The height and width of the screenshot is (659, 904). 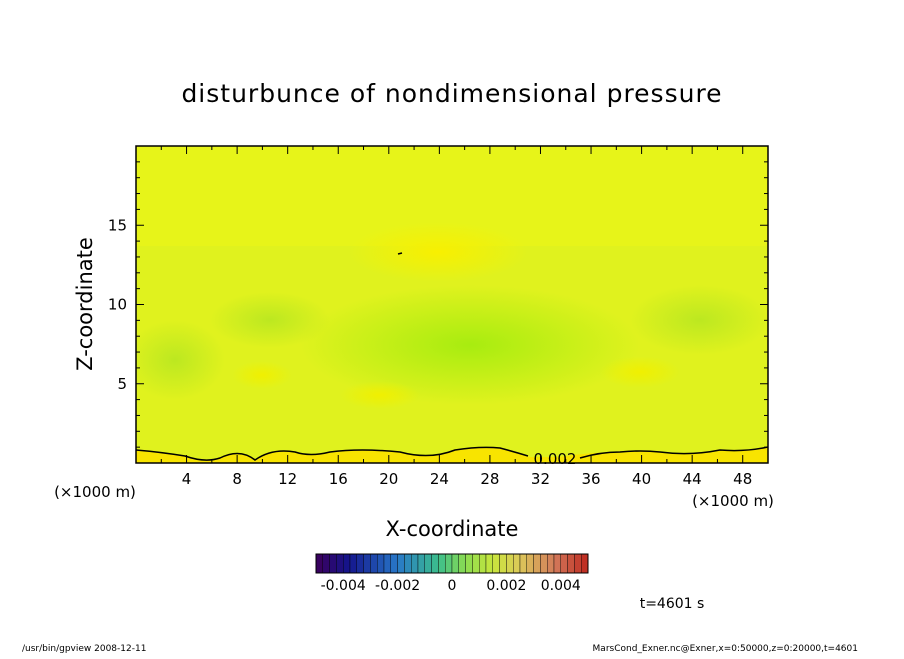 I want to click on x-unit-left: (×1000 m), so click(x=95, y=492).